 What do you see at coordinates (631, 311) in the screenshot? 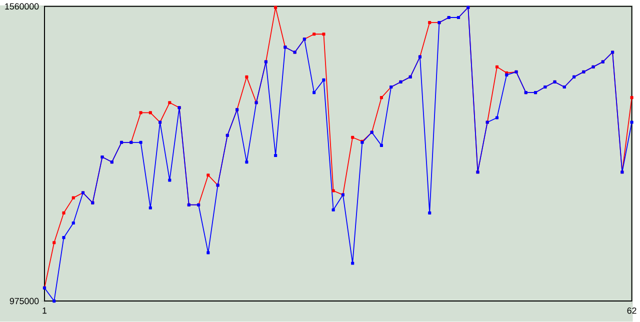
I see `x-tick-label: 62` at bounding box center [631, 311].